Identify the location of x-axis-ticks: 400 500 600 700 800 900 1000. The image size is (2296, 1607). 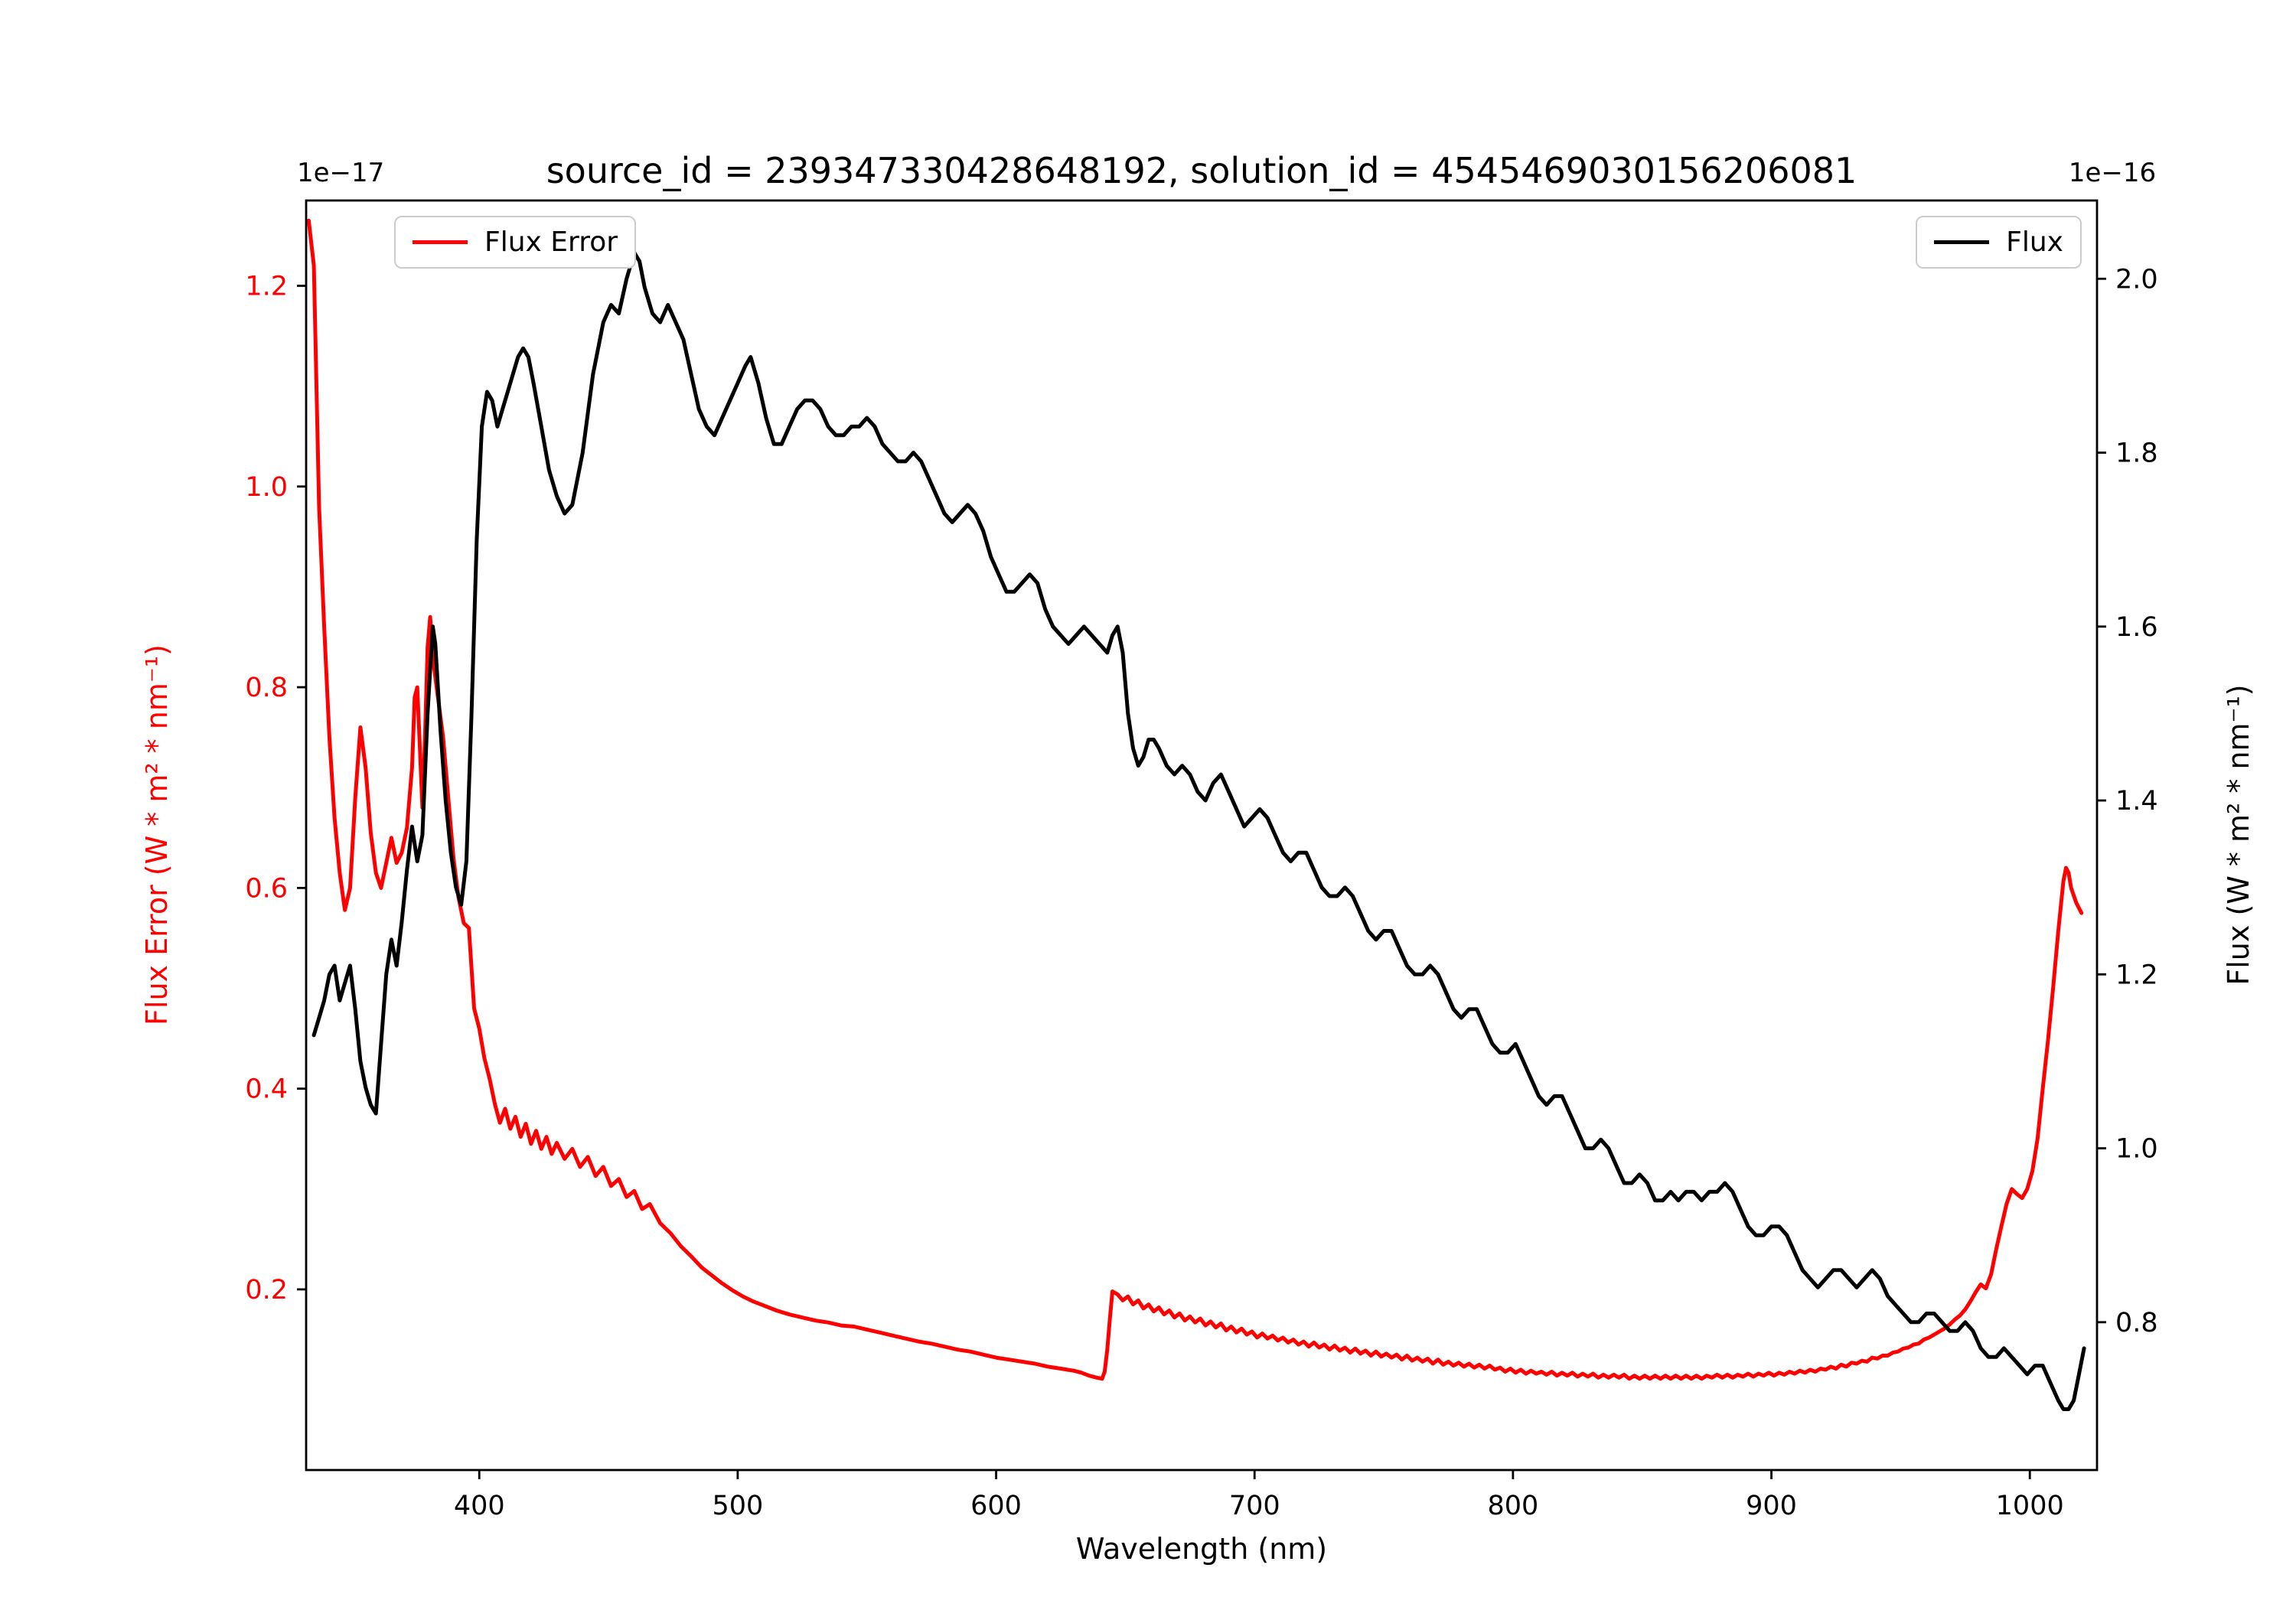
(1259, 1495).